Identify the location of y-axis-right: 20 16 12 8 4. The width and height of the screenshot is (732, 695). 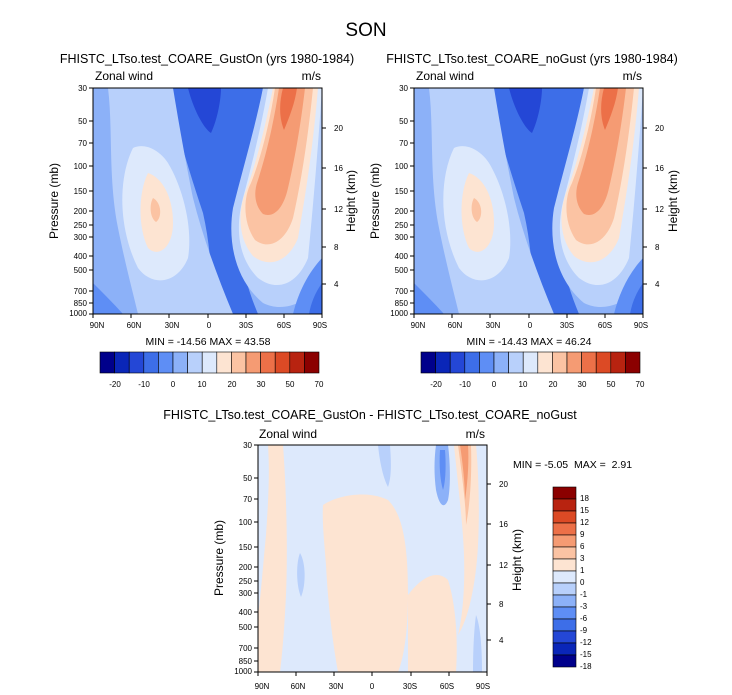
(653, 206).